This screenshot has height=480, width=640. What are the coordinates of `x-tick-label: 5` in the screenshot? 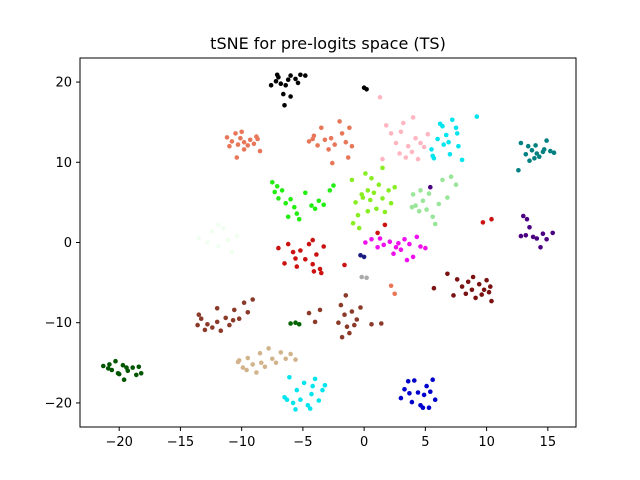 It's located at (425, 442).